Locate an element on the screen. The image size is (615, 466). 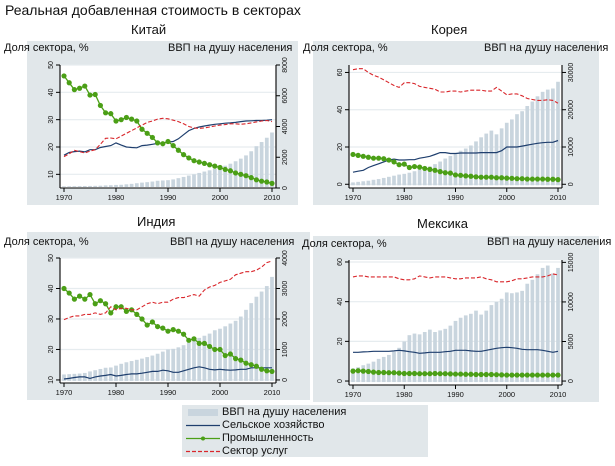
agriculture-line is located at coordinates (167, 373).